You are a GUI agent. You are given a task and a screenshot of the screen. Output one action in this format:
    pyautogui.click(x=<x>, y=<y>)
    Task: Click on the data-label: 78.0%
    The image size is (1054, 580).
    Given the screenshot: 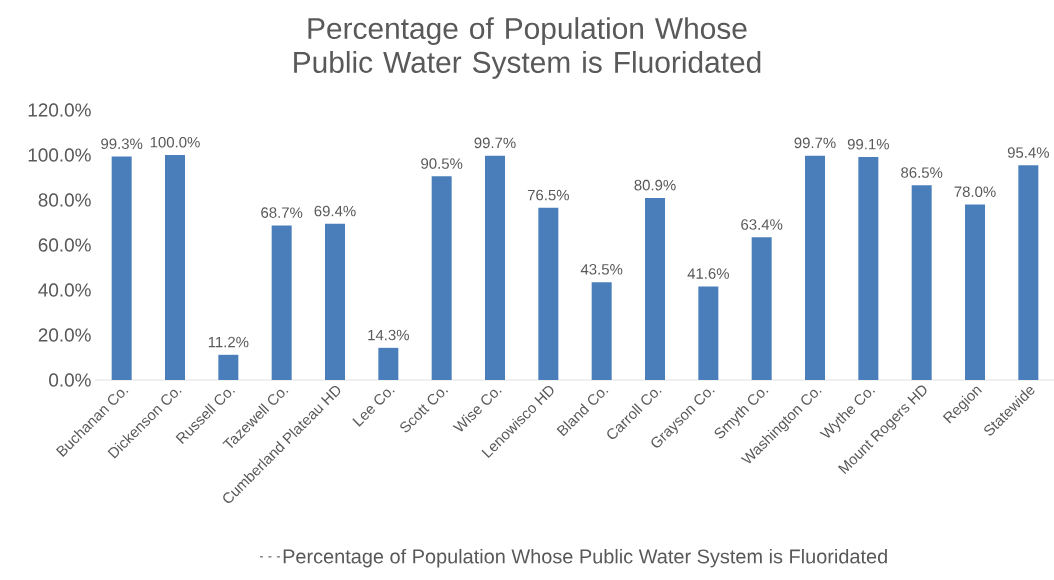 What is the action you would take?
    pyautogui.click(x=975, y=191)
    